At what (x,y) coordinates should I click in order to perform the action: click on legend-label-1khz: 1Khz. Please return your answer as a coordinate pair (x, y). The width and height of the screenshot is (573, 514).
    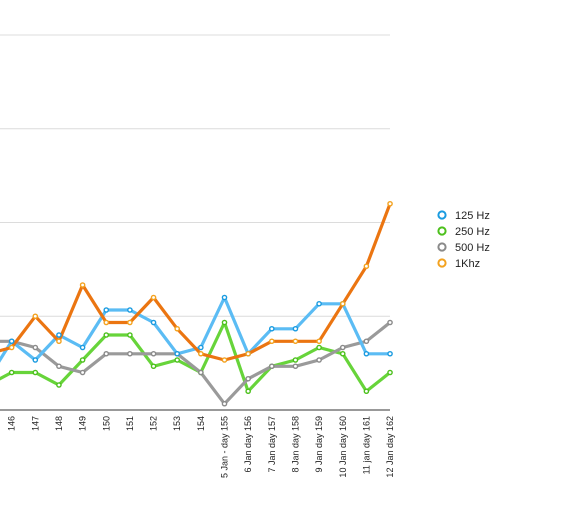
    Looking at the image, I should click on (467, 264).